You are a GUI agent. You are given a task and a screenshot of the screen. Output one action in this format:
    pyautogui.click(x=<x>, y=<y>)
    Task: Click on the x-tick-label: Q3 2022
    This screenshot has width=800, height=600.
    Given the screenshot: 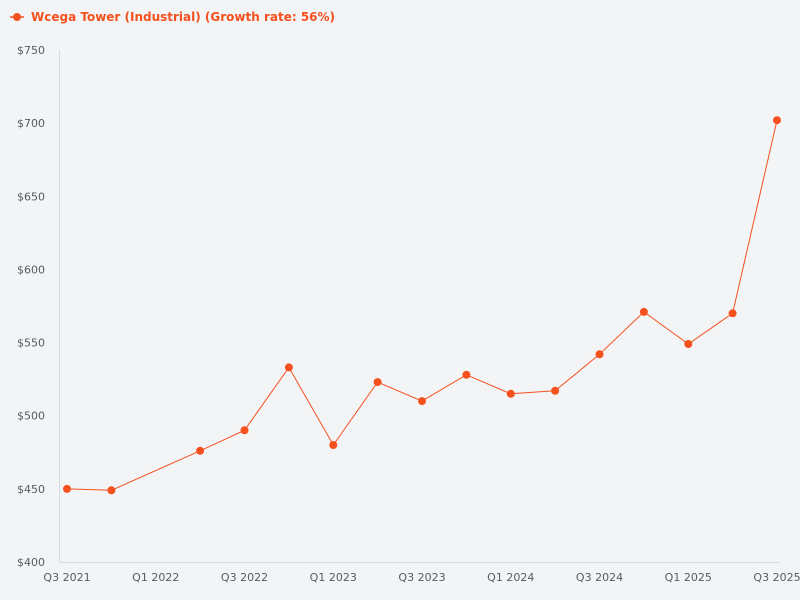 What is the action you would take?
    pyautogui.click(x=244, y=577)
    